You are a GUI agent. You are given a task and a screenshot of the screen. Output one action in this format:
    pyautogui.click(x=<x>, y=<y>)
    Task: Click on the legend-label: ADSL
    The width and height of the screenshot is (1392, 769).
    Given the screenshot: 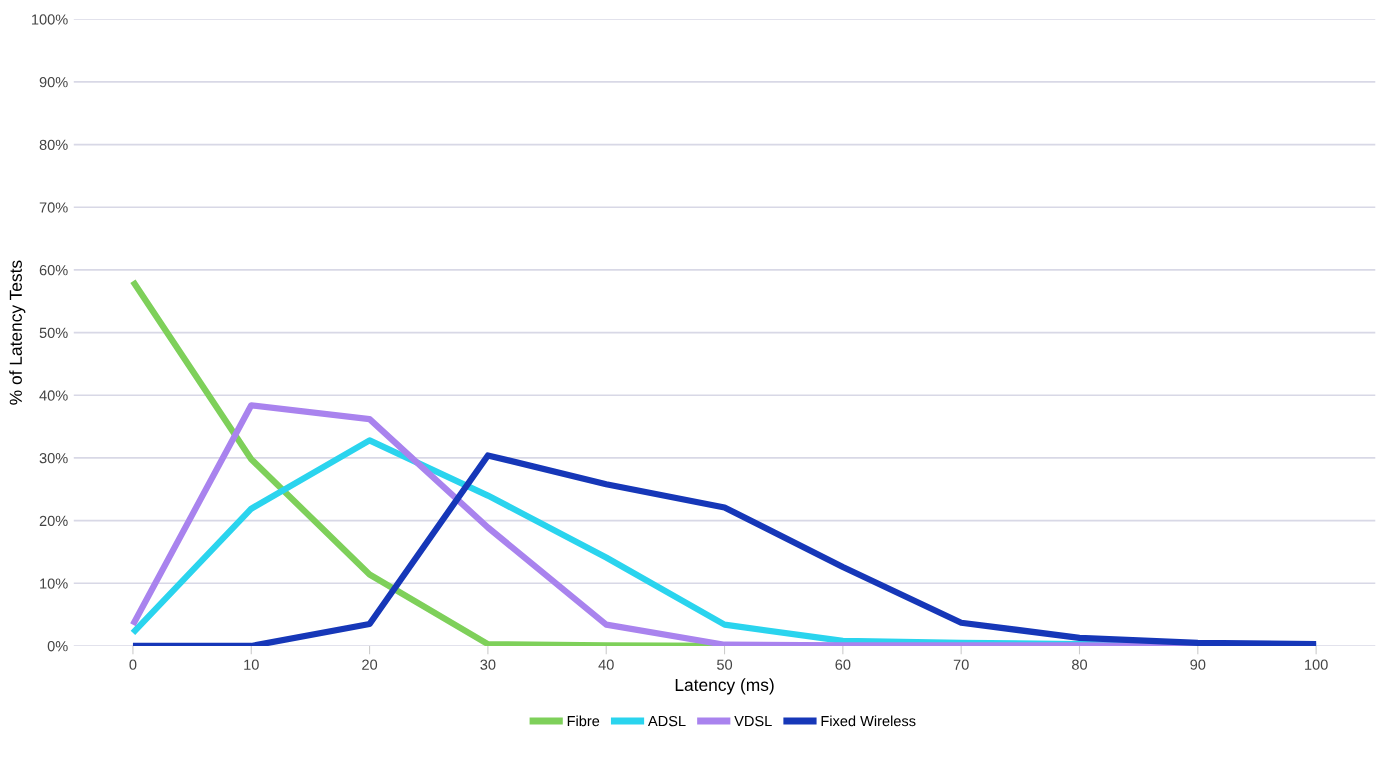 What is the action you would take?
    pyautogui.click(x=666, y=721)
    